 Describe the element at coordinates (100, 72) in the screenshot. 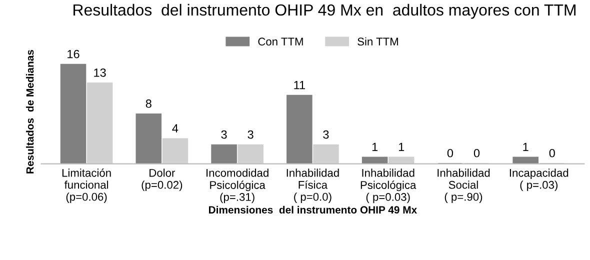

I see `data-label: 13` at that location.